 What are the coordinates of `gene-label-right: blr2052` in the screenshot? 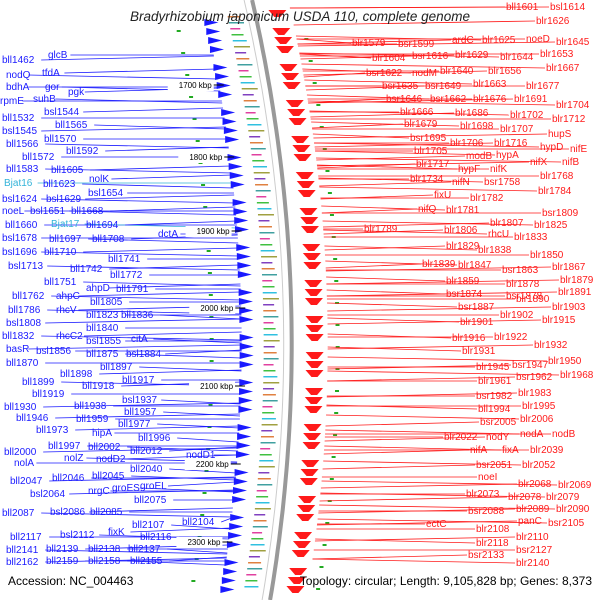 It's located at (539, 465).